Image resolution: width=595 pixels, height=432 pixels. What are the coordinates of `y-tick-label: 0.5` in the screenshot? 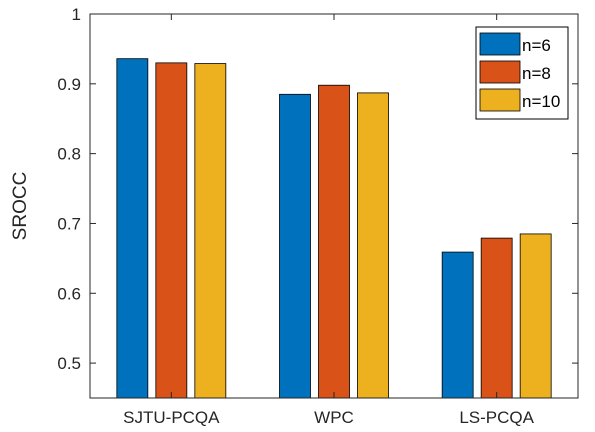 It's located at (69, 363).